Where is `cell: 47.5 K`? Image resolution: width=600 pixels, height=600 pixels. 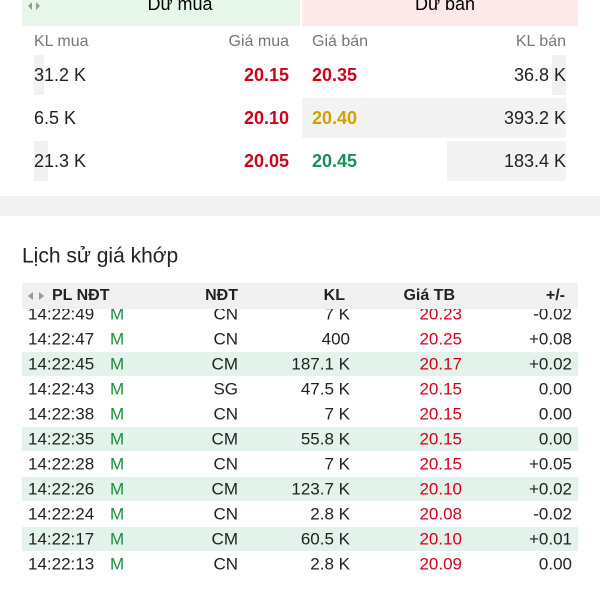
cell: 47.5 K is located at coordinates (325, 389).